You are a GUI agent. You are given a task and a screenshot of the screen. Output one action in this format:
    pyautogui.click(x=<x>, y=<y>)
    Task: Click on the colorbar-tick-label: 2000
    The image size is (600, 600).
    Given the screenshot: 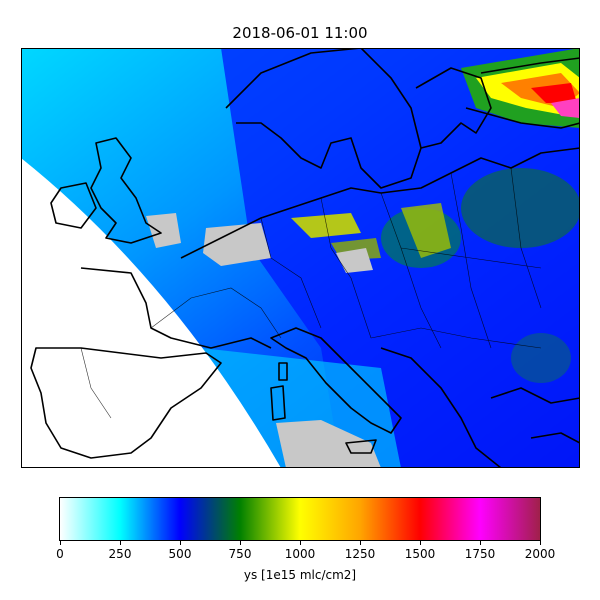 What is the action you would take?
    pyautogui.click(x=540, y=554)
    